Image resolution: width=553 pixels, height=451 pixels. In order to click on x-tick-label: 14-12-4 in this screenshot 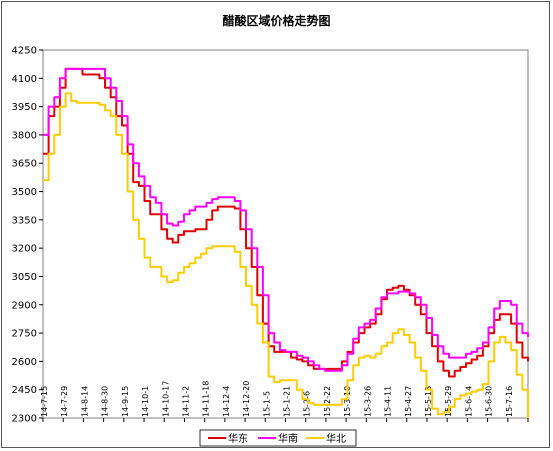, I will do `click(226, 401)`.